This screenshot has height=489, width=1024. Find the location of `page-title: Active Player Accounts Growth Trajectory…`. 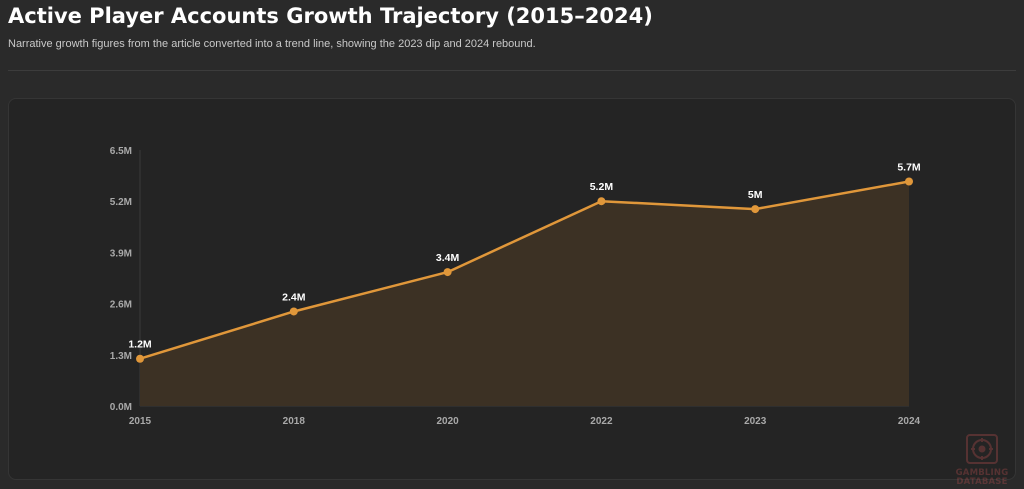

page-title: Active Player Accounts Growth Trajectory… is located at coordinates (330, 16).